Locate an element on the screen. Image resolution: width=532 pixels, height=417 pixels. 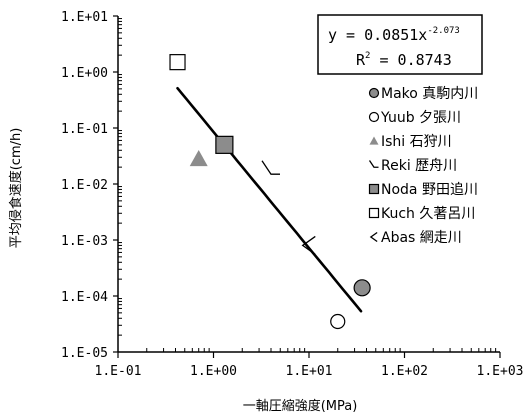
equation-box: y = 0.0851x-2.073 R2 = 0.8743 is located at coordinates (400, 44).